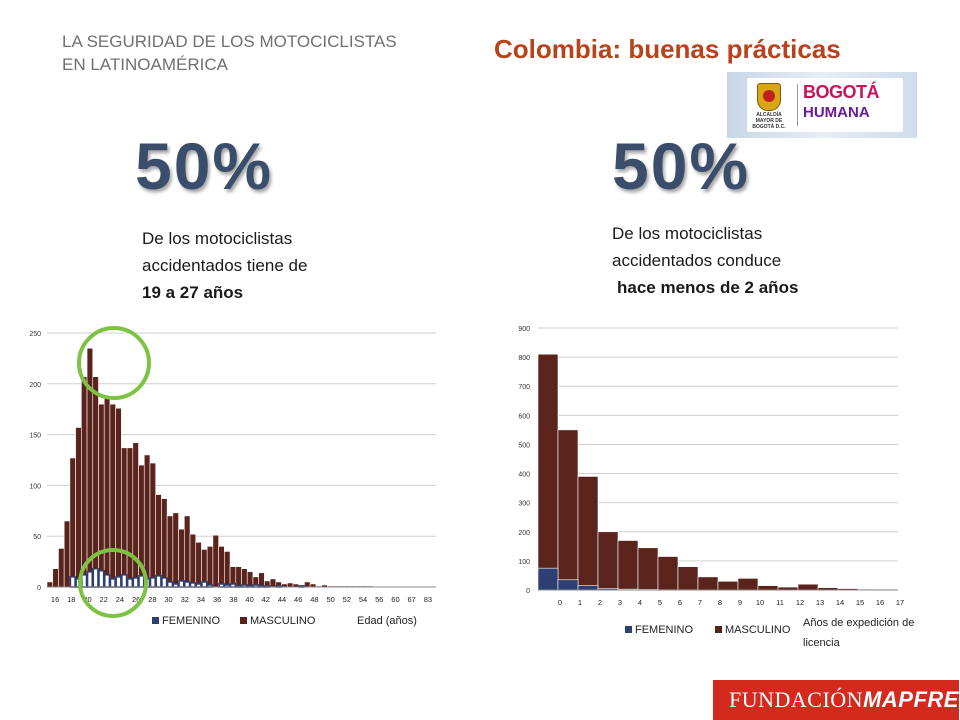 The height and width of the screenshot is (720, 960). What do you see at coordinates (282, 599) in the screenshot?
I see `x-tick-label: 44` at bounding box center [282, 599].